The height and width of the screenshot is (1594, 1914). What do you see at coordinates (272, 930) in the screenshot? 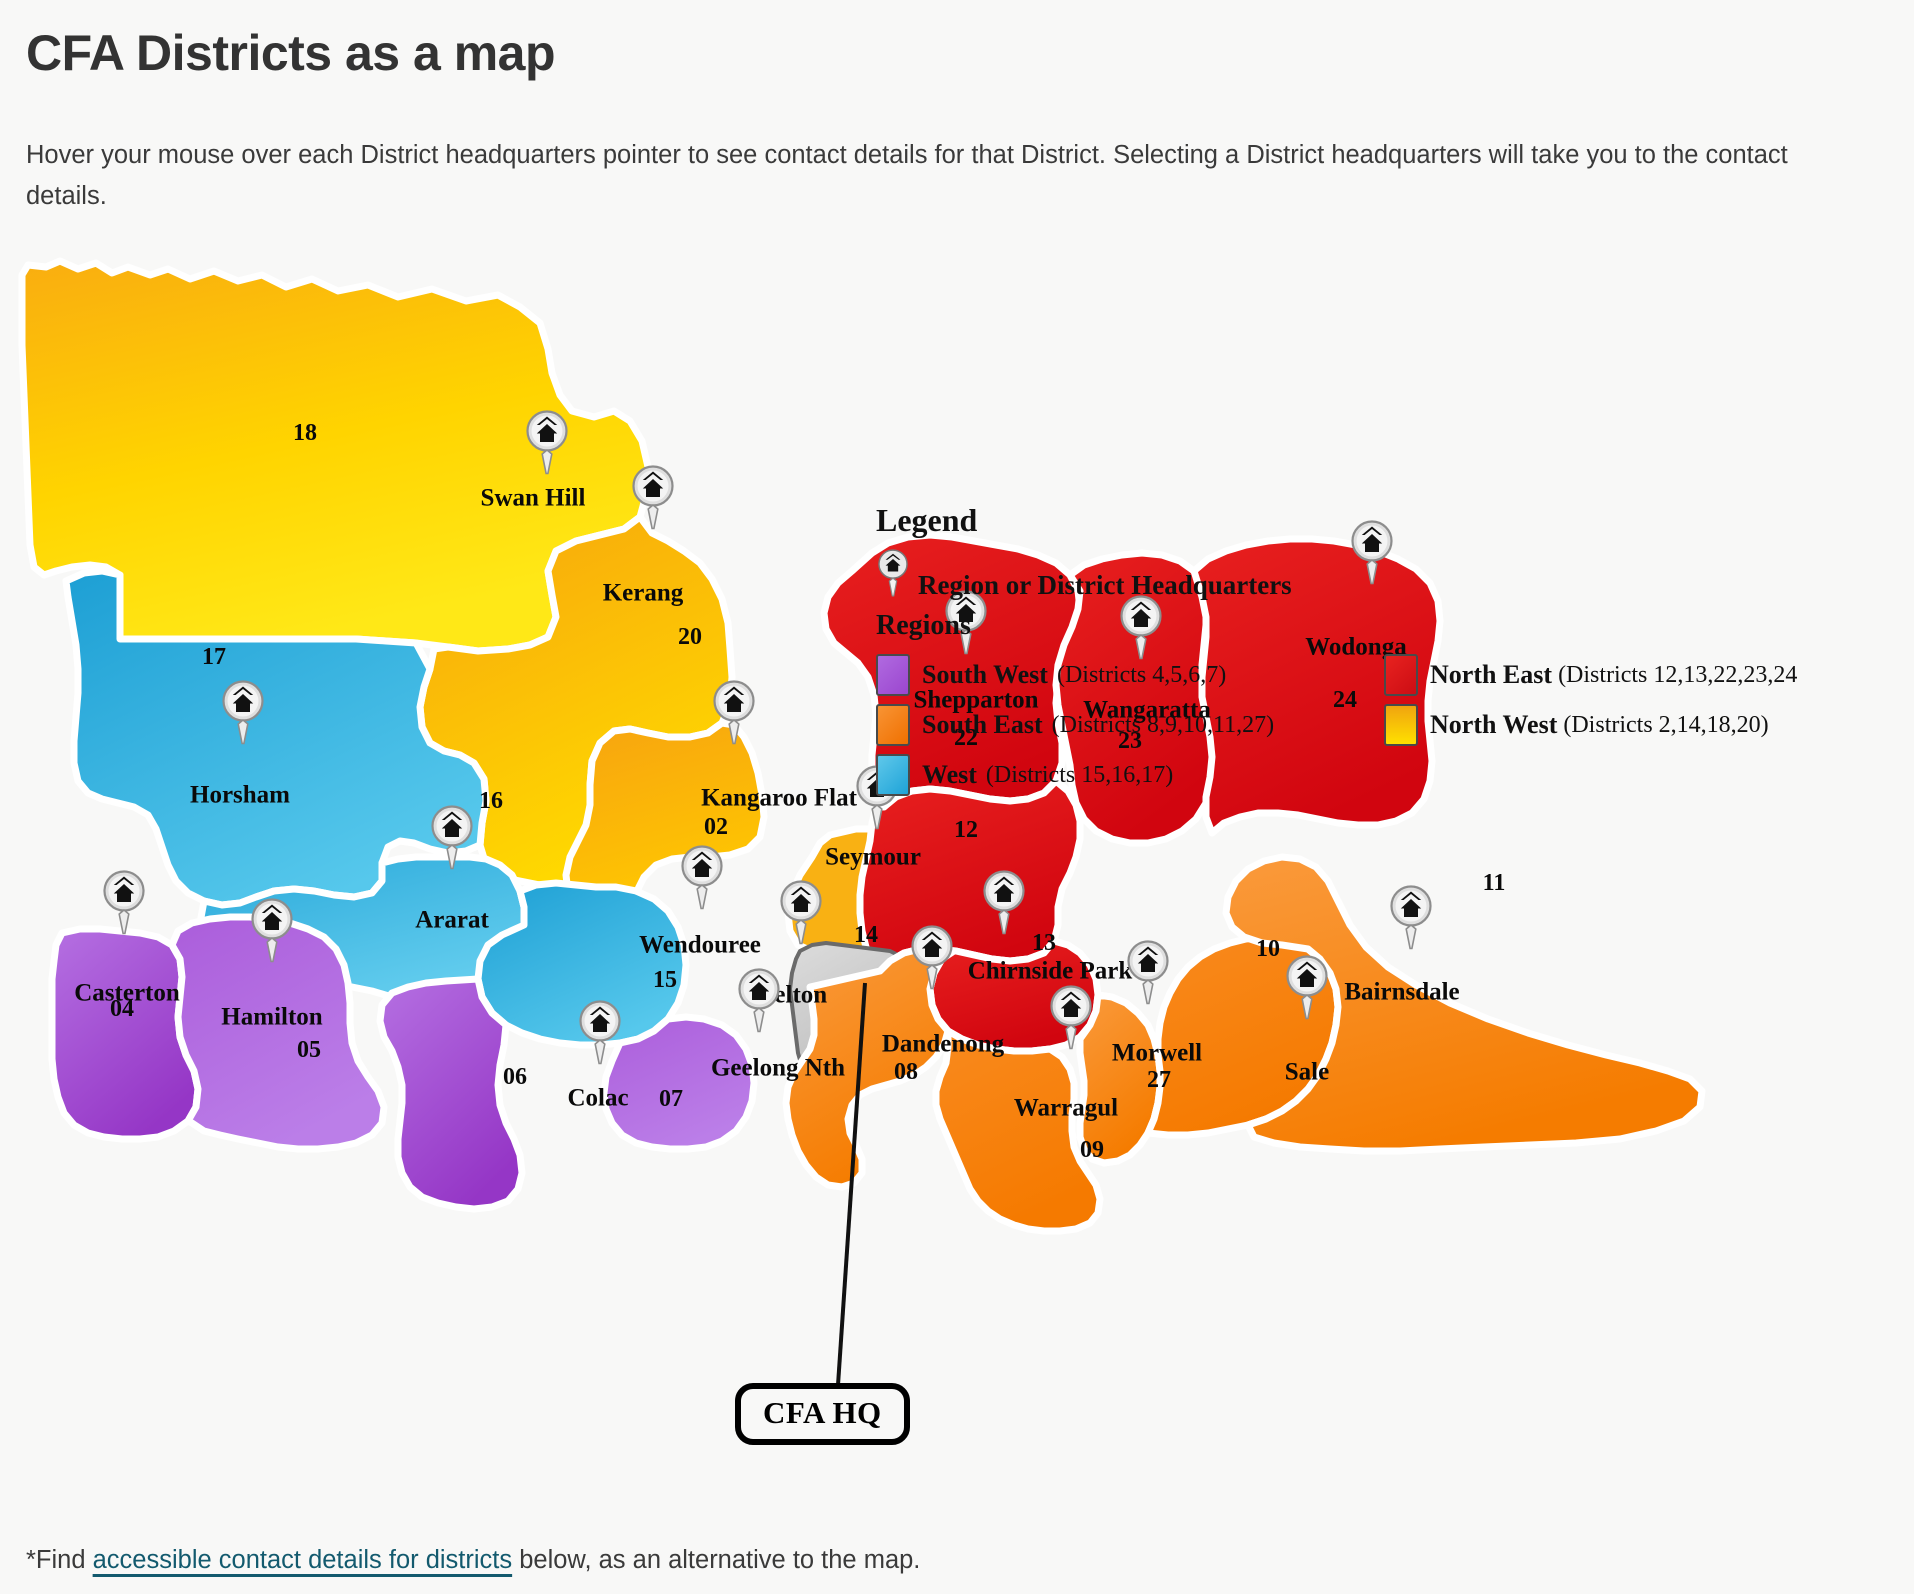
I see `hq-pin-hamilton` at bounding box center [272, 930].